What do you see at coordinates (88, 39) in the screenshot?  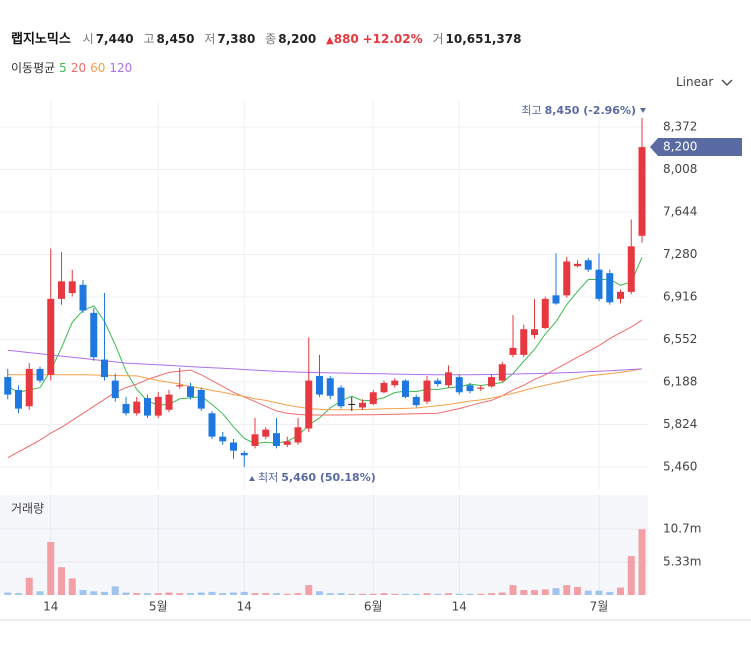 I see `label: 시` at bounding box center [88, 39].